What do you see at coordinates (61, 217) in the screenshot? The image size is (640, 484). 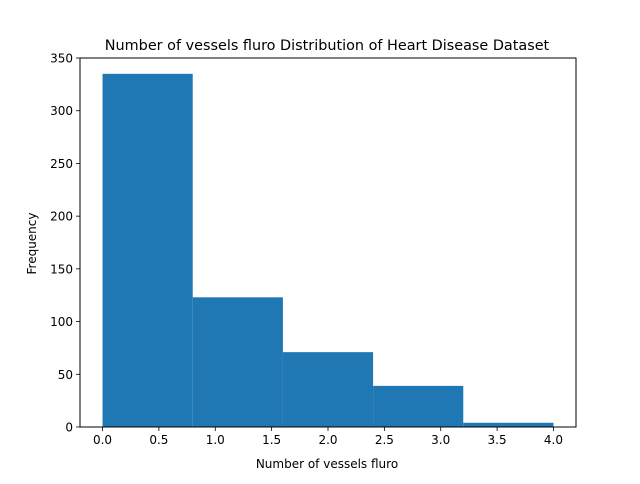 I see `y-tick-label: 200` at bounding box center [61, 217].